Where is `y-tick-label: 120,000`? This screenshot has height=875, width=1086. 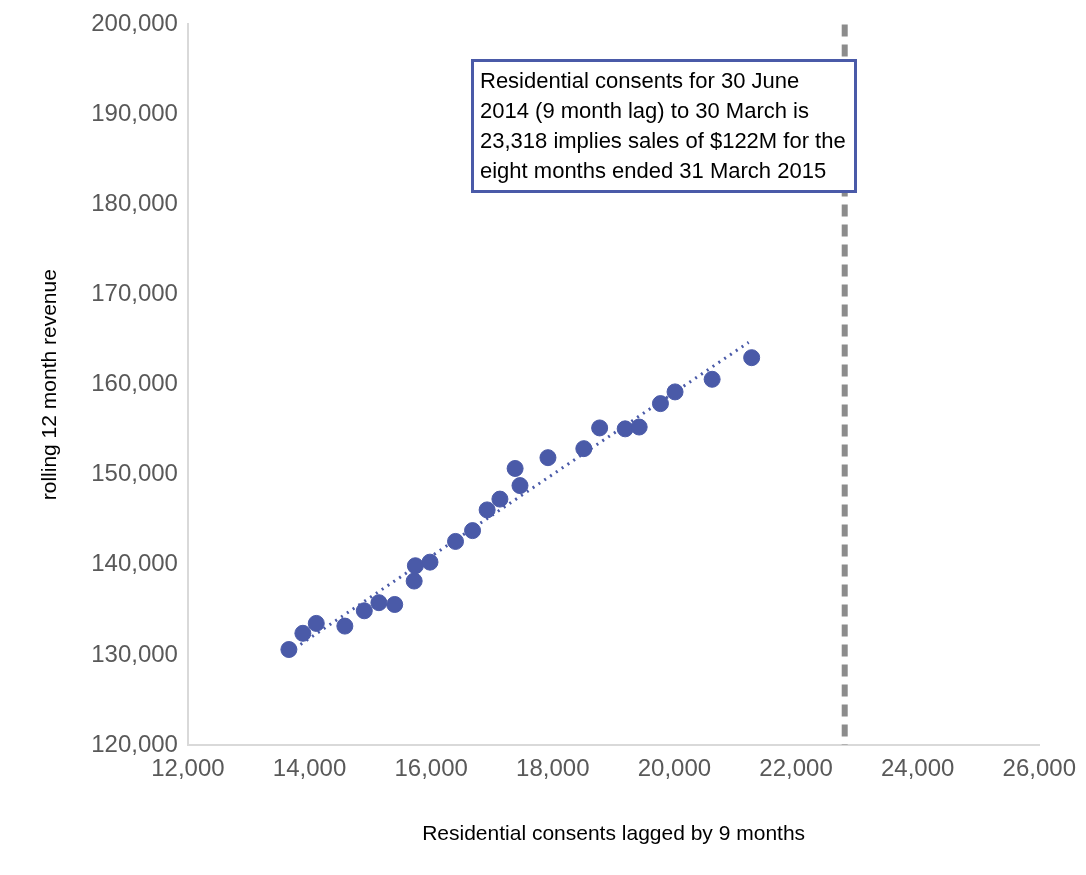 y-tick-label: 120,000 is located at coordinates (134, 743).